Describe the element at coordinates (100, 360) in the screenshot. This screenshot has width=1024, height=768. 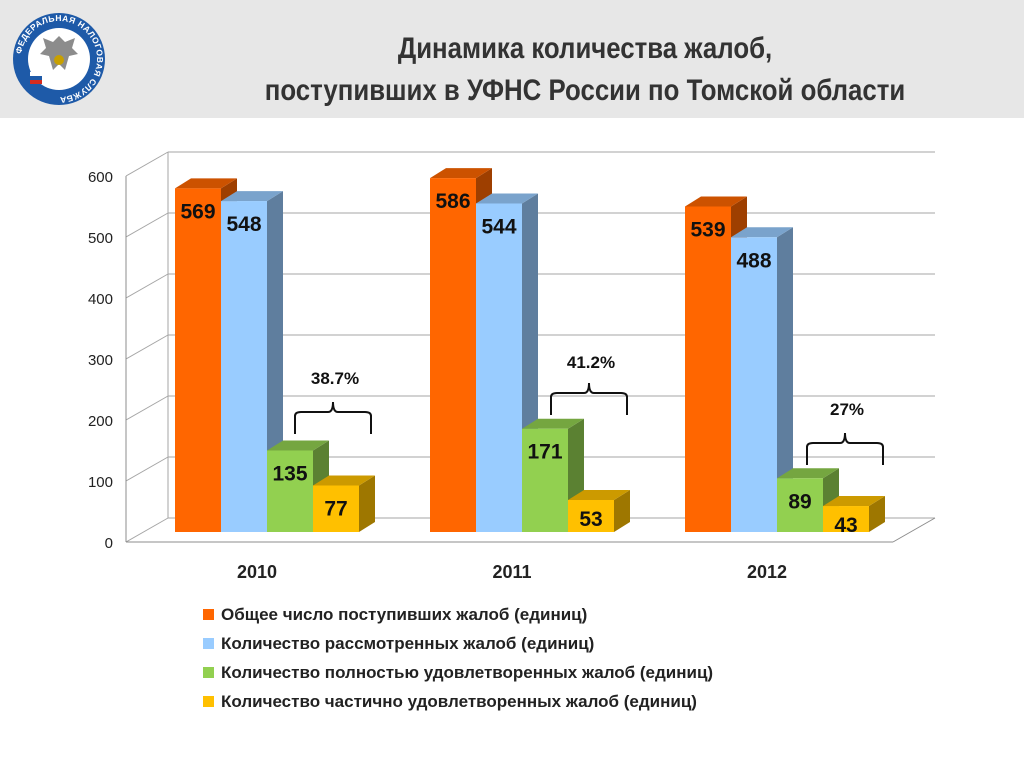
I see `y-tick-label: 300` at that location.